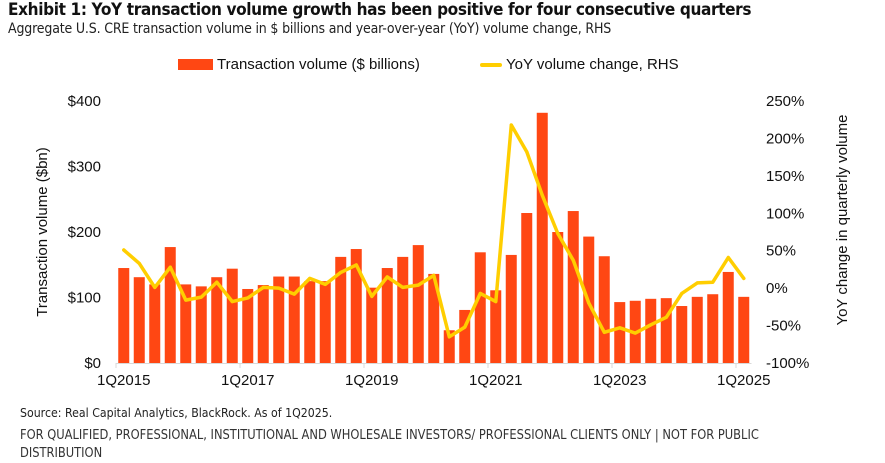 The height and width of the screenshot is (463, 885). I want to click on right-axis: -100% -50% 0% 50% 100% 150% 200% 250%, so click(787, 232).